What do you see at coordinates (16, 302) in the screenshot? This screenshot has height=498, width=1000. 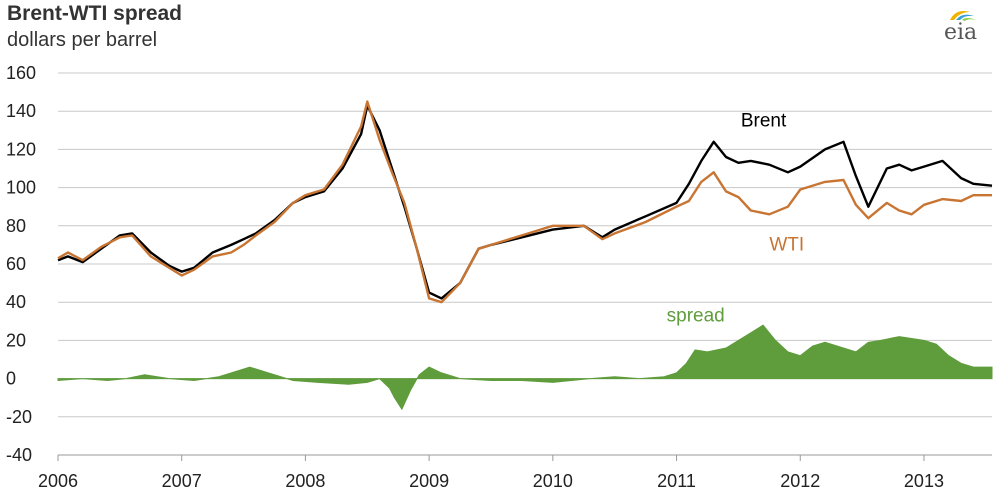 I see `y-tick-label: 40` at bounding box center [16, 302].